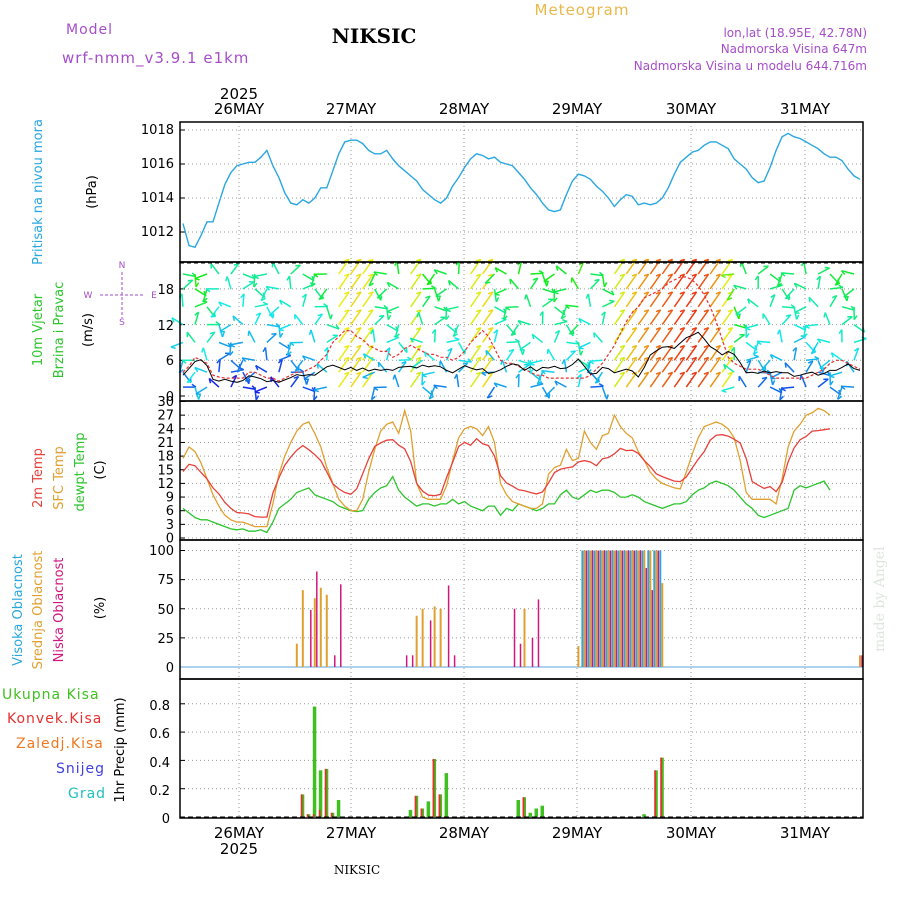 This screenshot has height=900, width=900. What do you see at coordinates (351, 833) in the screenshot?
I see `bottom-date-label: 27MAY` at bounding box center [351, 833].